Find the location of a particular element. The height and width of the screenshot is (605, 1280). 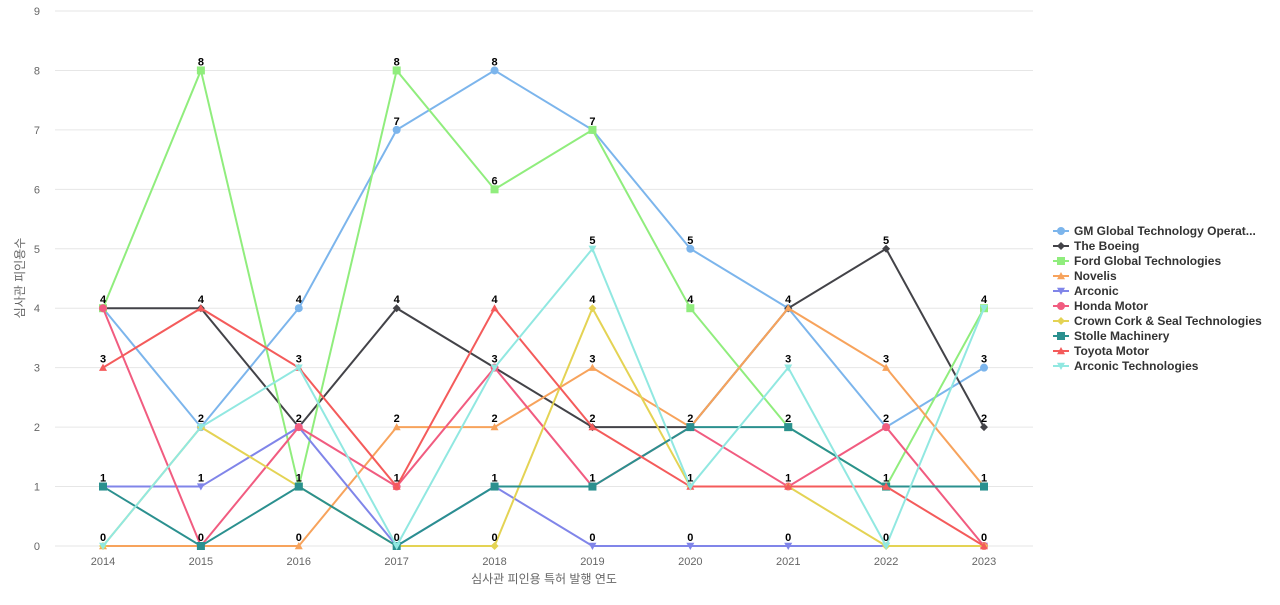

legend-item: The Boeing is located at coordinates (1096, 246).